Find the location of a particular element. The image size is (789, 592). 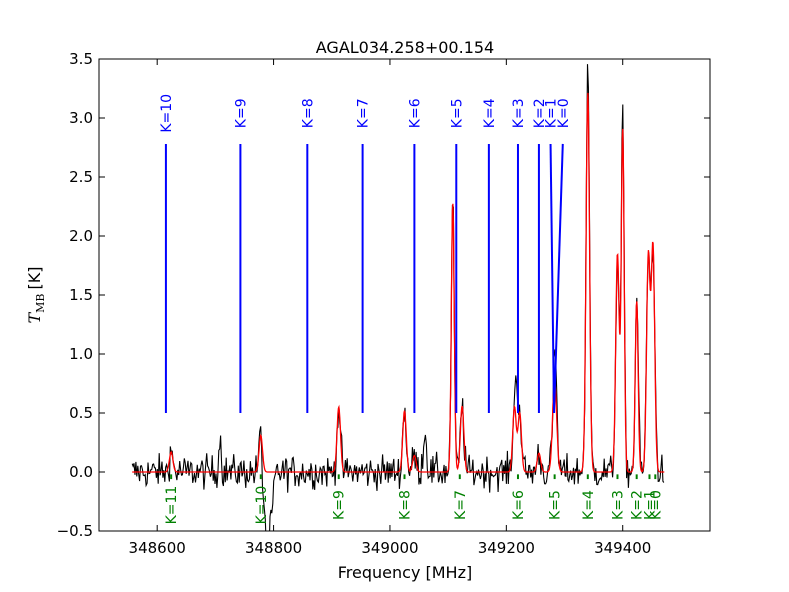

lower-ladder-label: K=11 is located at coordinates (172, 505).